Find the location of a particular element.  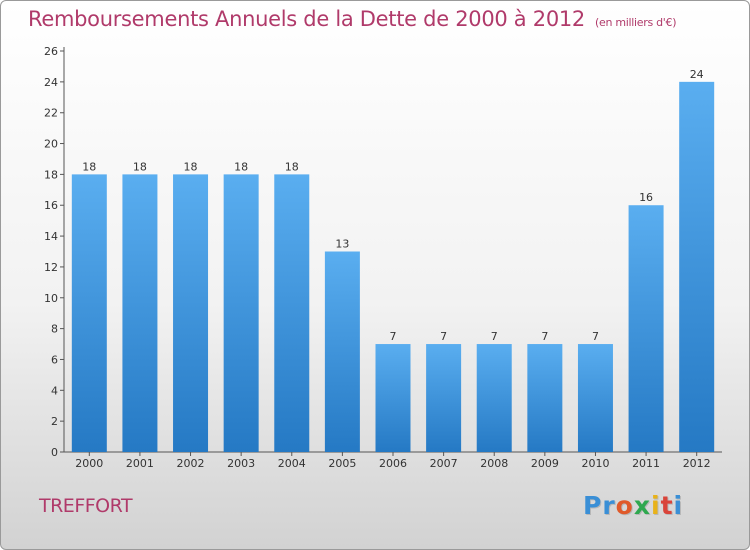

commune-name: TREFFORT is located at coordinates (86, 506).